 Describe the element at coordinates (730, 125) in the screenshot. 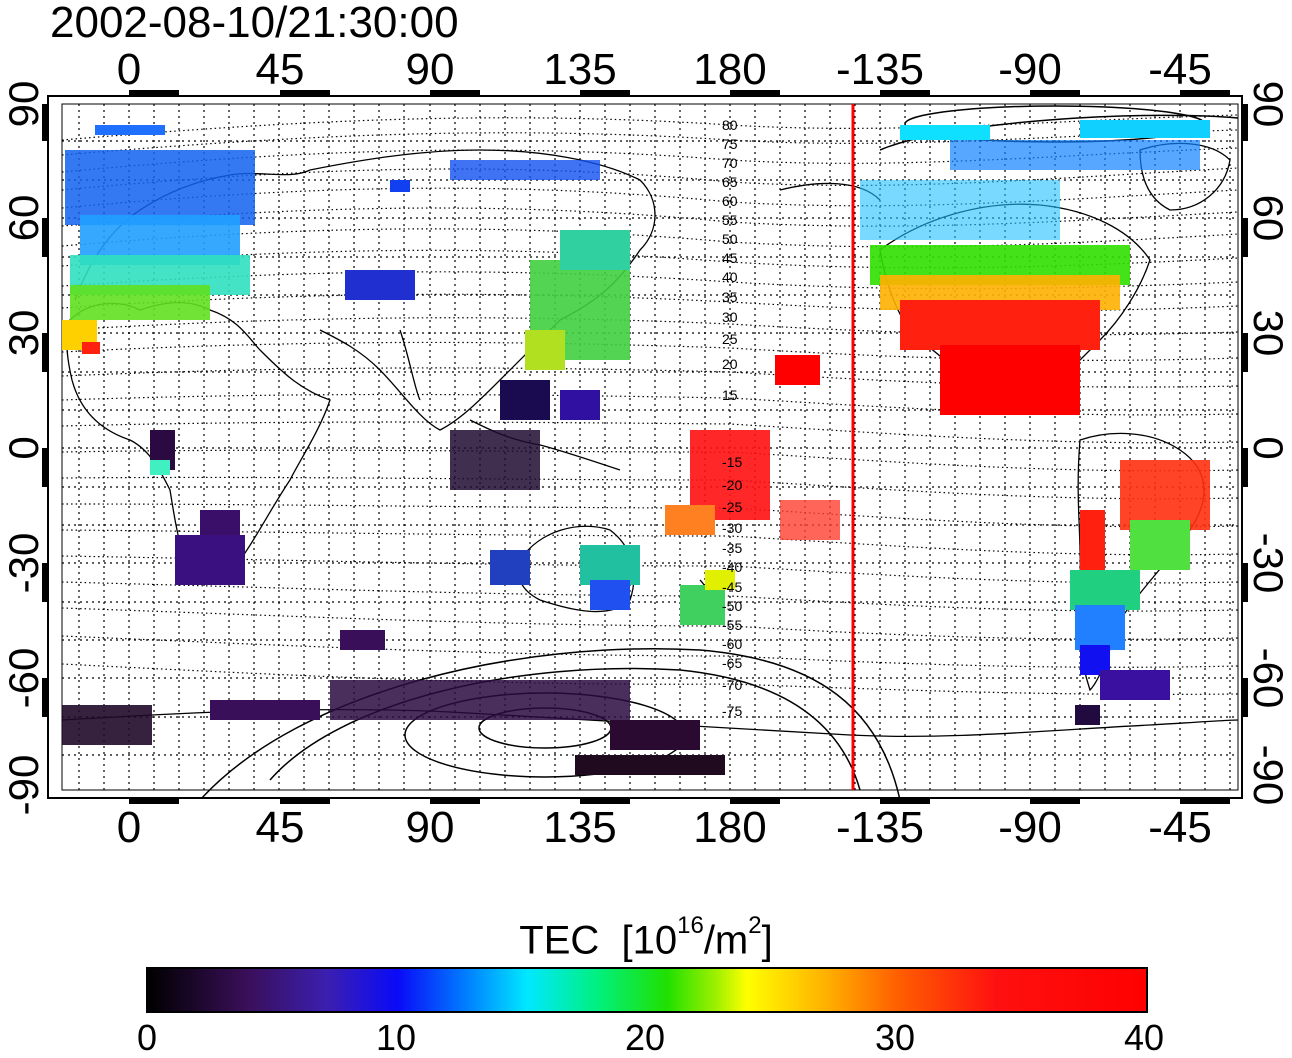

I see `contour-label: 80` at that location.